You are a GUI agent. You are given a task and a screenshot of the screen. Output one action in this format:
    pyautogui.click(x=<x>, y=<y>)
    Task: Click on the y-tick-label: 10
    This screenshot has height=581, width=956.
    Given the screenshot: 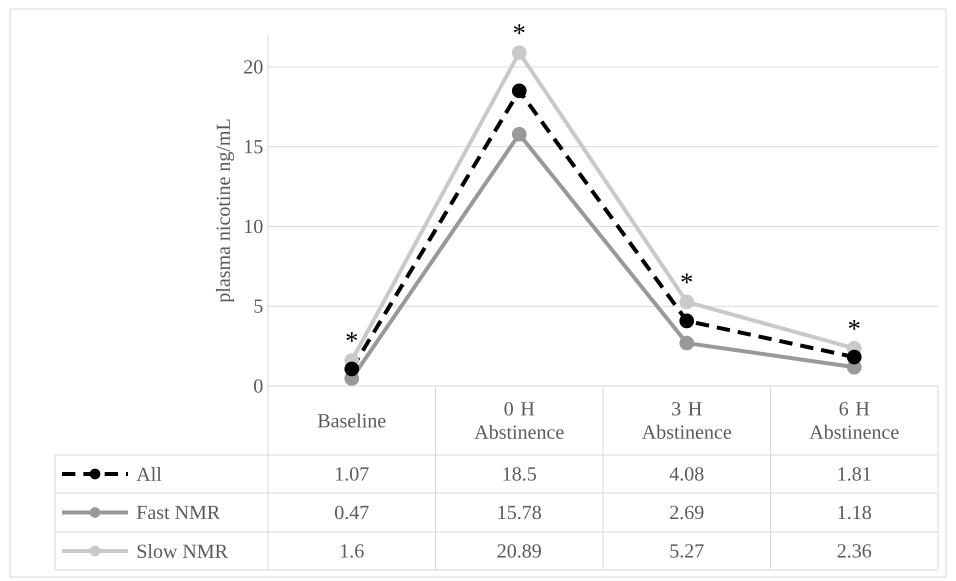 What is the action you would take?
    pyautogui.click(x=254, y=227)
    